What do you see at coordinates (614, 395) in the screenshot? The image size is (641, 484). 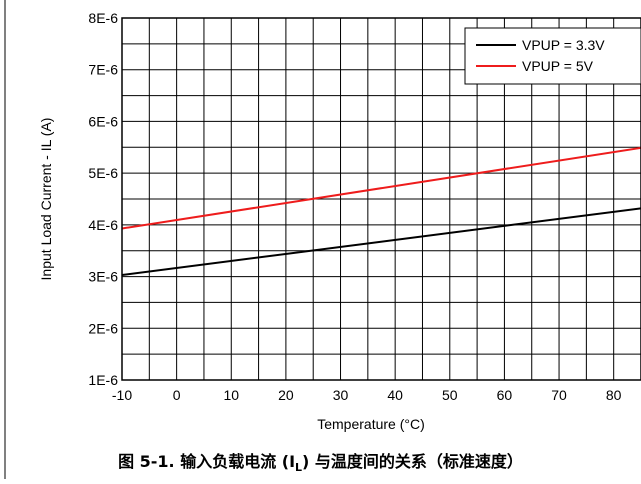 I see `x-tick-label: 80` at bounding box center [614, 395].